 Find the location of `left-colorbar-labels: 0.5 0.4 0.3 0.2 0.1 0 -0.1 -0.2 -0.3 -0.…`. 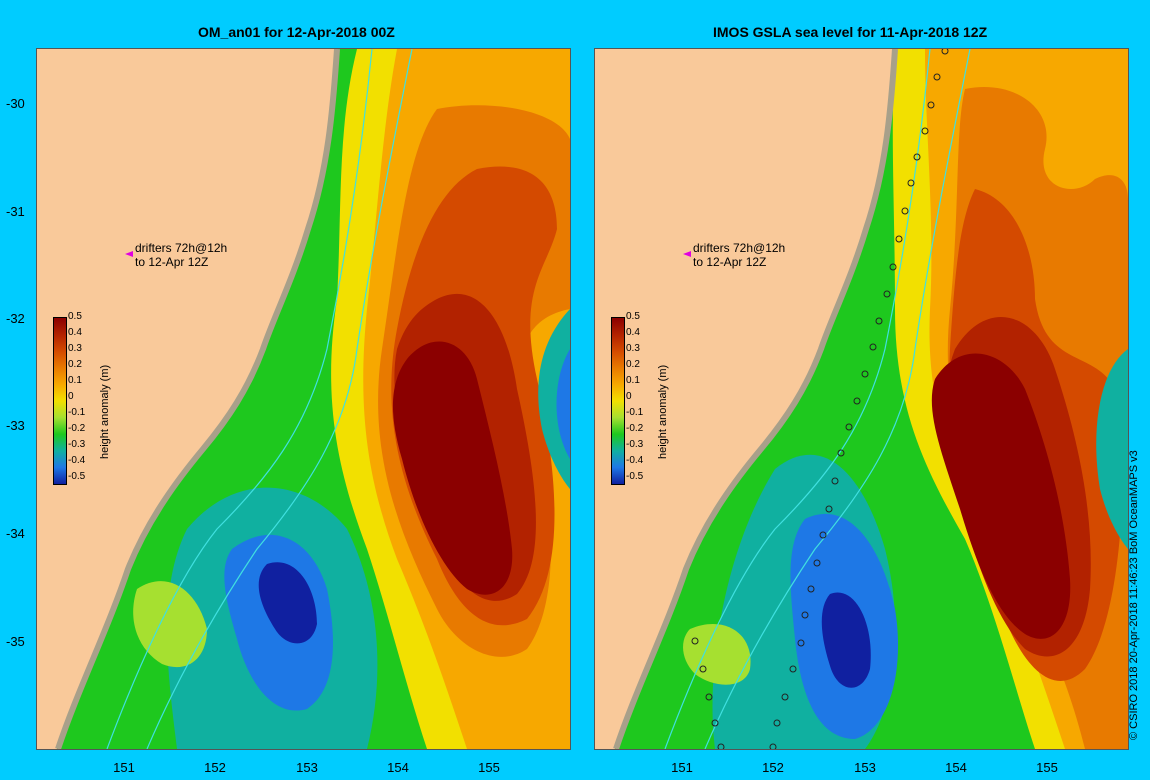

left-colorbar-labels: 0.5 0.4 0.3 0.2 0.1 0 -0.1 -0.2 -0.3 -0.… is located at coordinates (77, 396).